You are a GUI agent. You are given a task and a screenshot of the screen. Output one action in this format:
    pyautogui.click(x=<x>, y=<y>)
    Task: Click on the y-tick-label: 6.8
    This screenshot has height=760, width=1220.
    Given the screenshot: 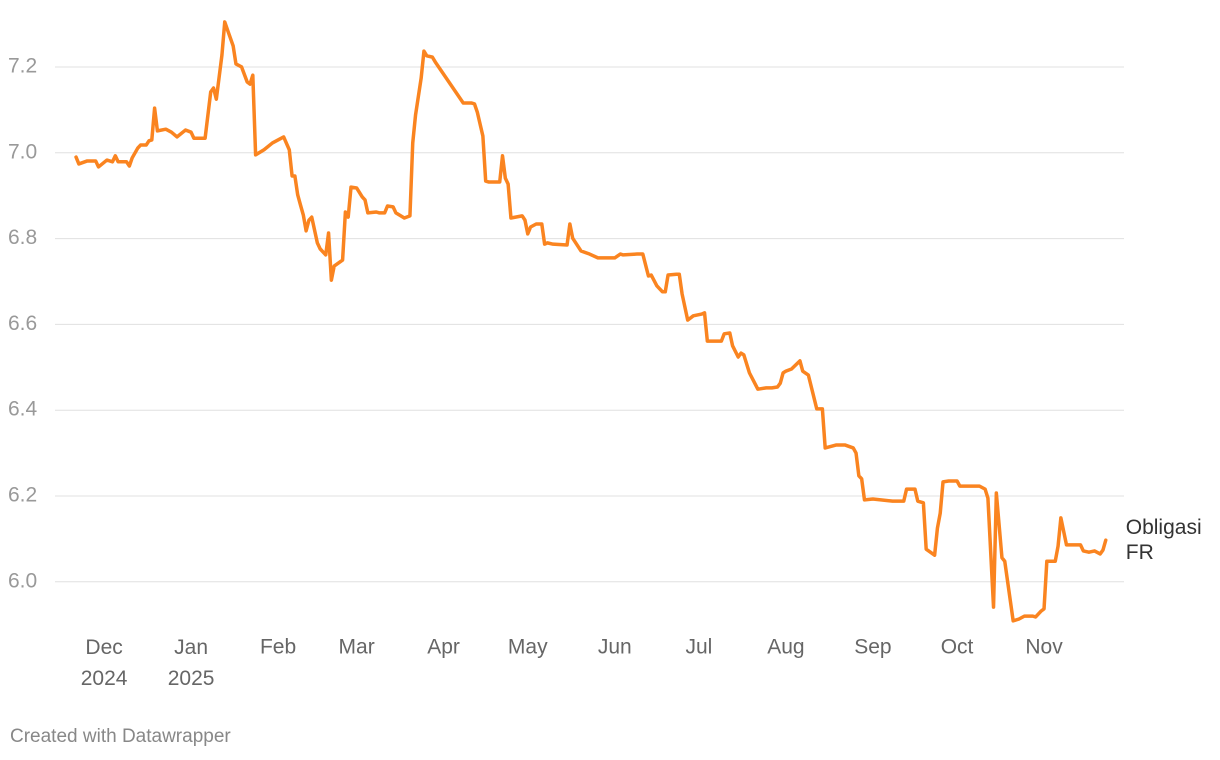 What is the action you would take?
    pyautogui.click(x=22, y=237)
    